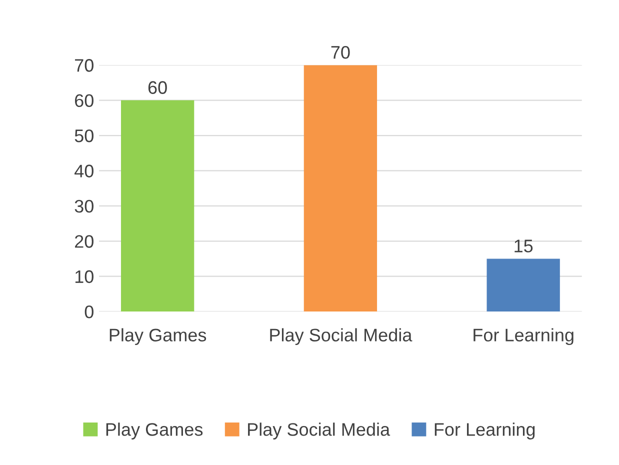 The width and height of the screenshot is (619, 465). Describe the element at coordinates (84, 101) in the screenshot. I see `y-tick-label: 60` at that location.